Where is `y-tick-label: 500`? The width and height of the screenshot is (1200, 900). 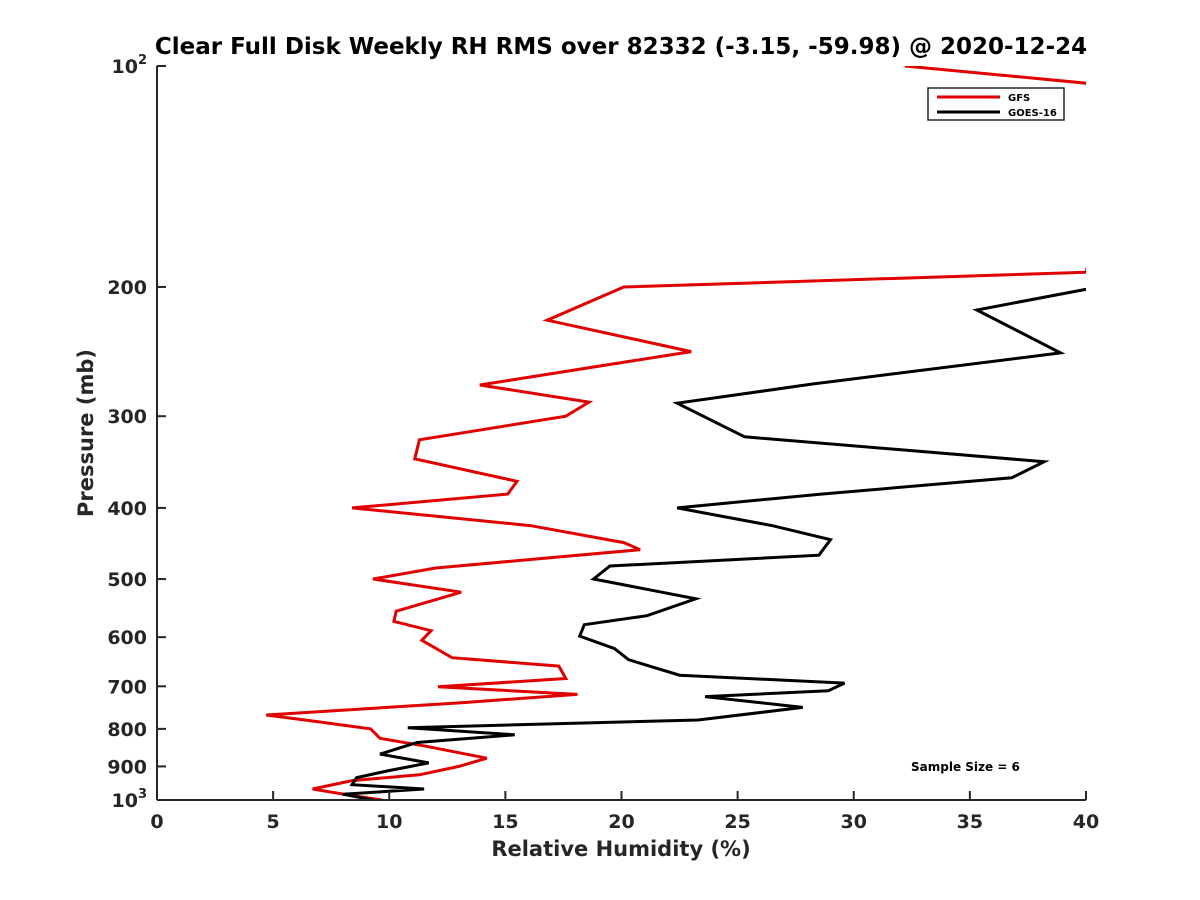
y-tick-label: 500 is located at coordinates (127, 580).